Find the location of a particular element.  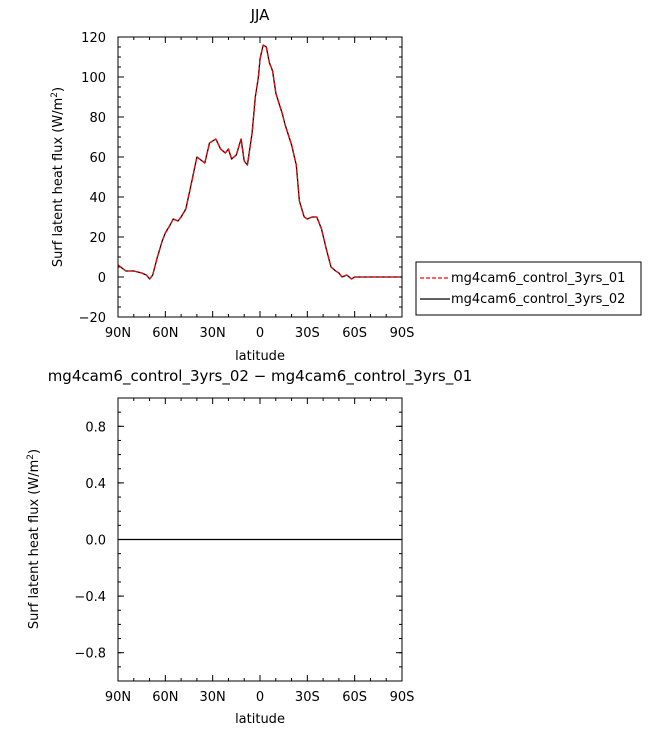

bottom-y-tick-label: 0.4 is located at coordinates (95, 484).